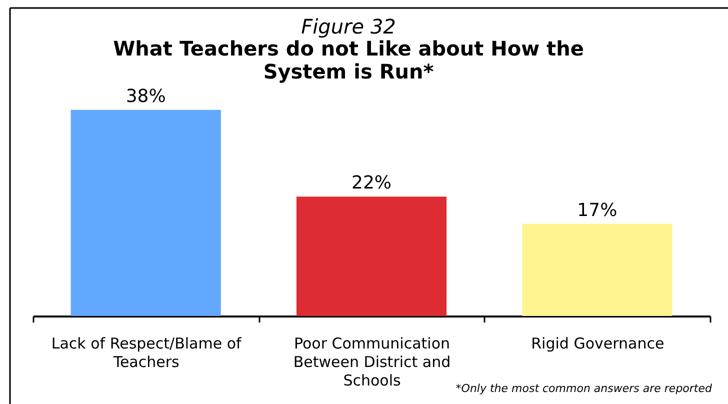  What do you see at coordinates (585, 388) in the screenshot?
I see `text: *Only the most common answers are reported` at bounding box center [585, 388].